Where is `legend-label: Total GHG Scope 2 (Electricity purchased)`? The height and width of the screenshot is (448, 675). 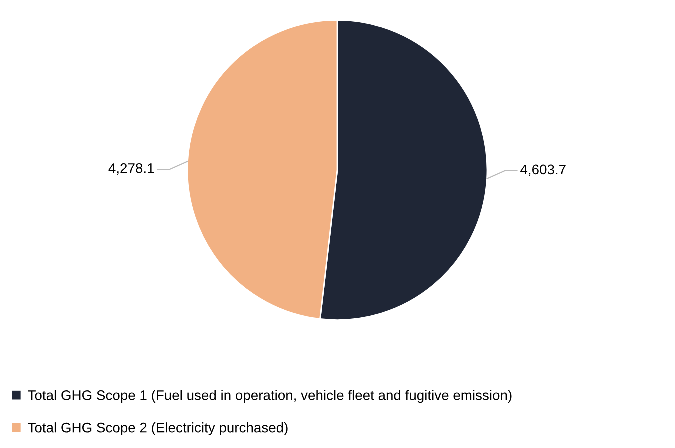
legend-label: Total GHG Scope 2 (Electricity purchased) is located at coordinates (158, 429).